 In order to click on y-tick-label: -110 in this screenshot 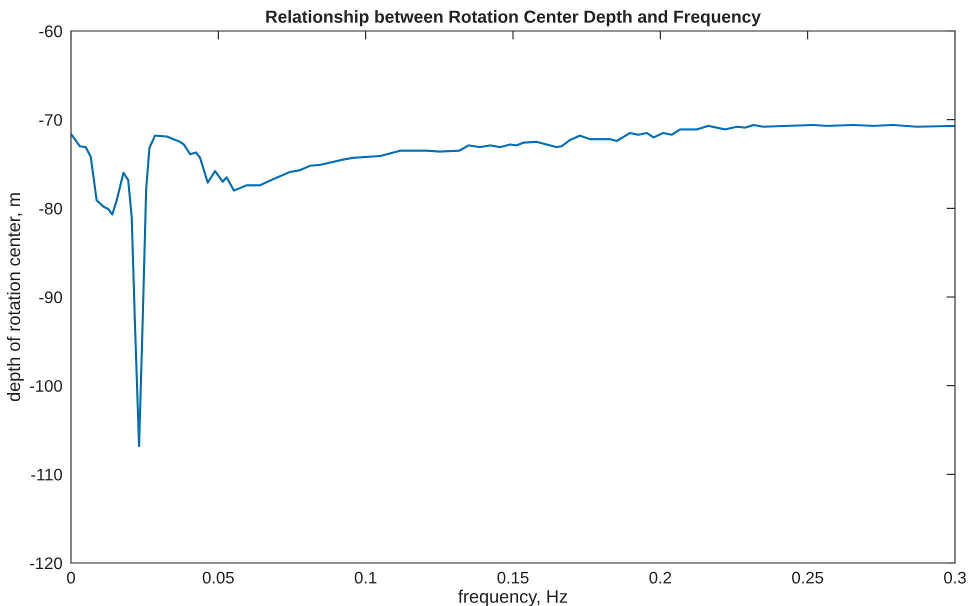, I will do `click(46, 474)`.